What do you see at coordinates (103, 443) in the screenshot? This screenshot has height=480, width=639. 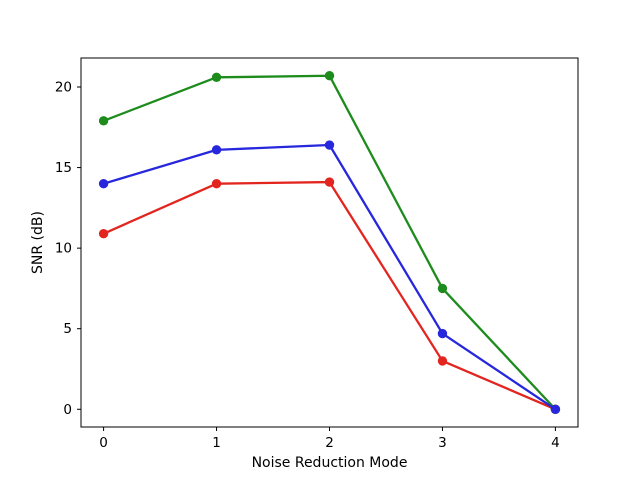 I see `x-tick-label: 0` at bounding box center [103, 443].